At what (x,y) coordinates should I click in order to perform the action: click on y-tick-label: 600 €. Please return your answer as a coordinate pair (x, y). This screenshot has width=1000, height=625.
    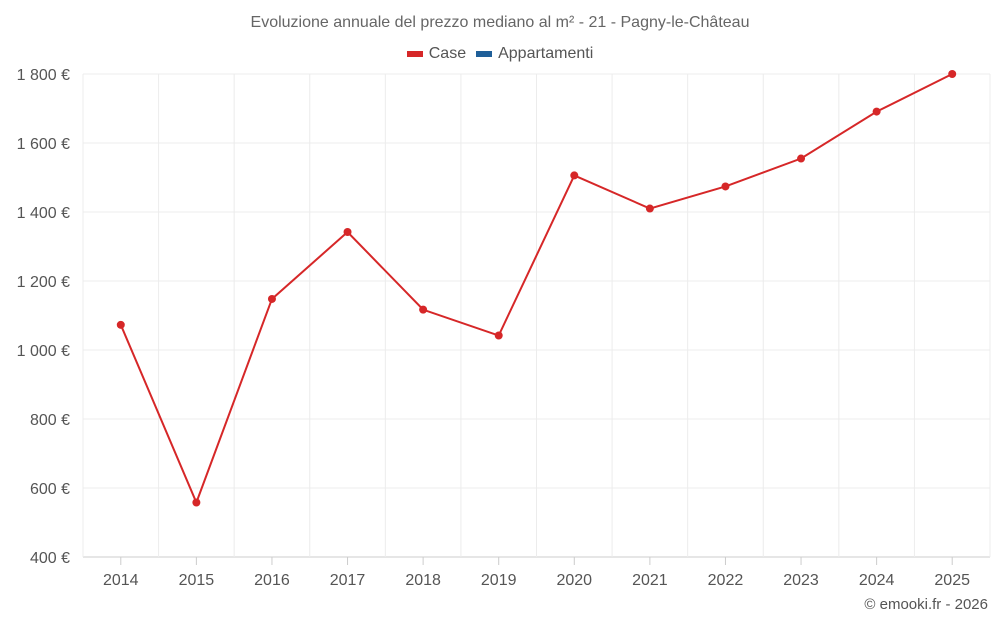
    Looking at the image, I should click on (50, 489).